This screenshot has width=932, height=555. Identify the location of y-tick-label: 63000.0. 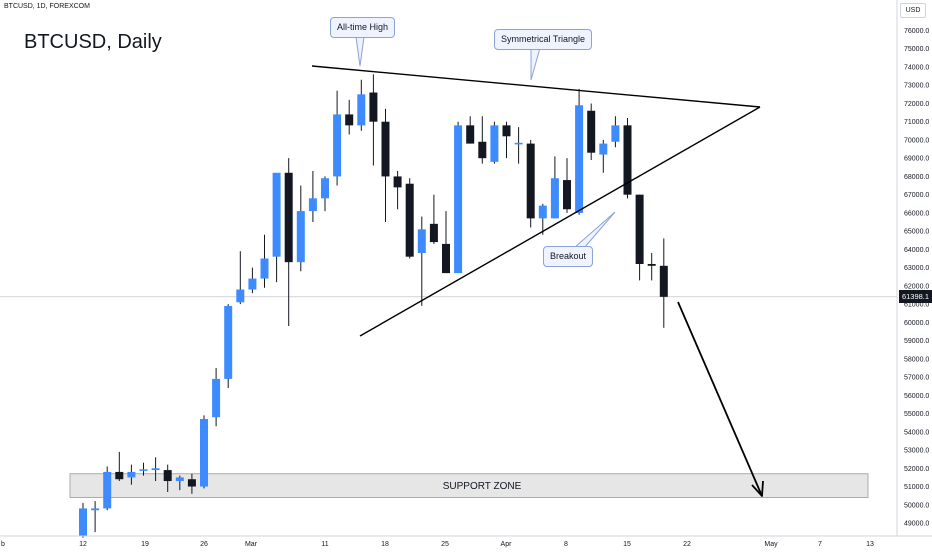
(916, 268).